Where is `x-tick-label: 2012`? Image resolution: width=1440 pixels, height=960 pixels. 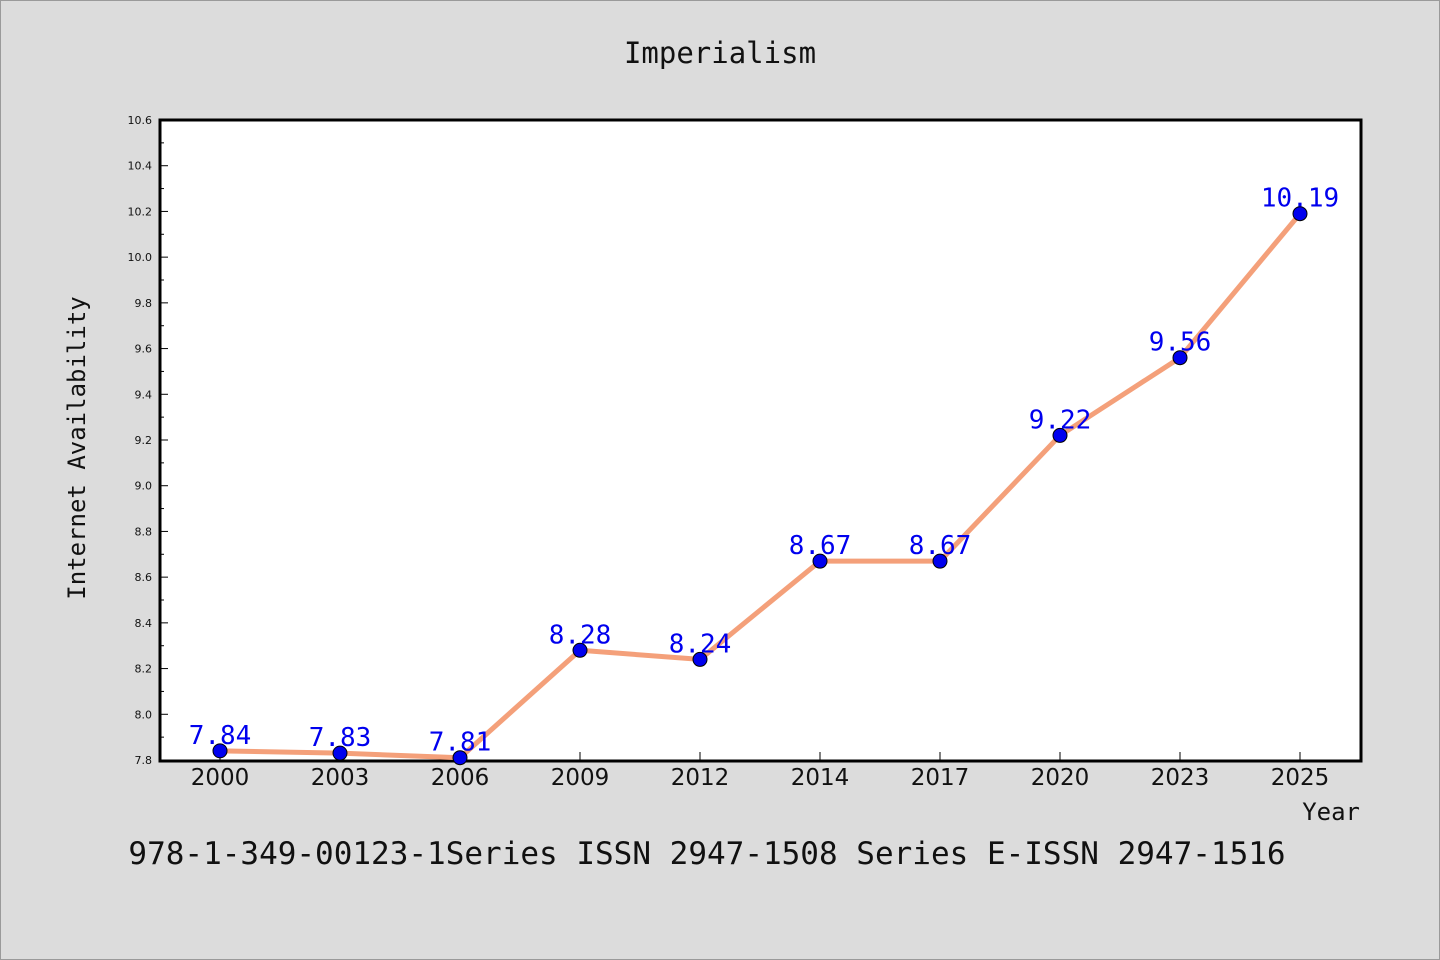
x-tick-label: 2012 is located at coordinates (700, 778).